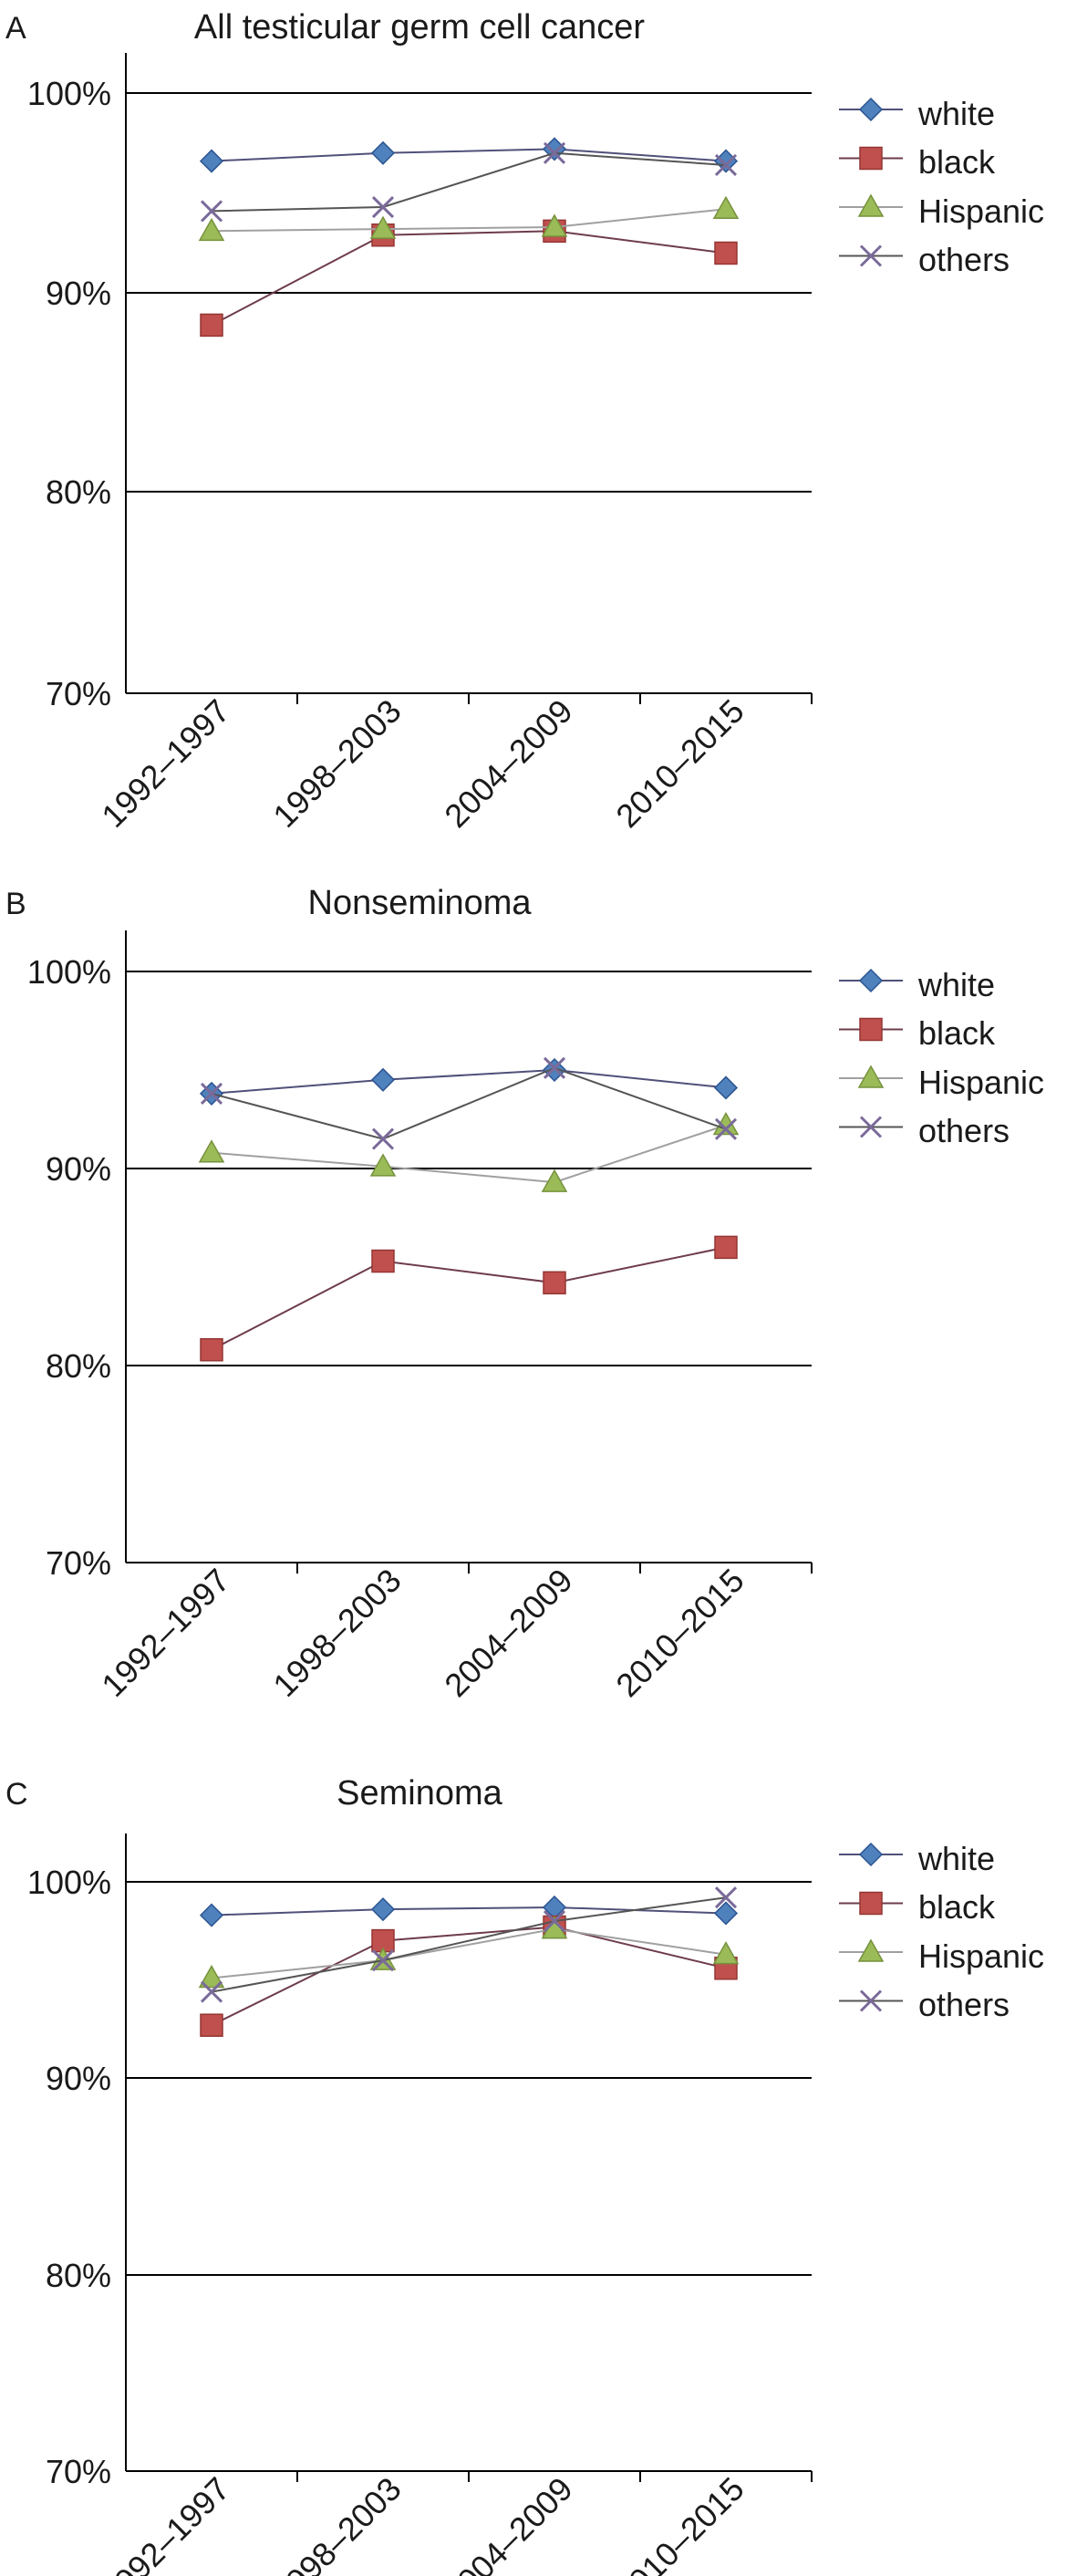 The height and width of the screenshot is (2576, 1077). What do you see at coordinates (956, 113) in the screenshot?
I see `panel-a-legend-label-white: white` at bounding box center [956, 113].